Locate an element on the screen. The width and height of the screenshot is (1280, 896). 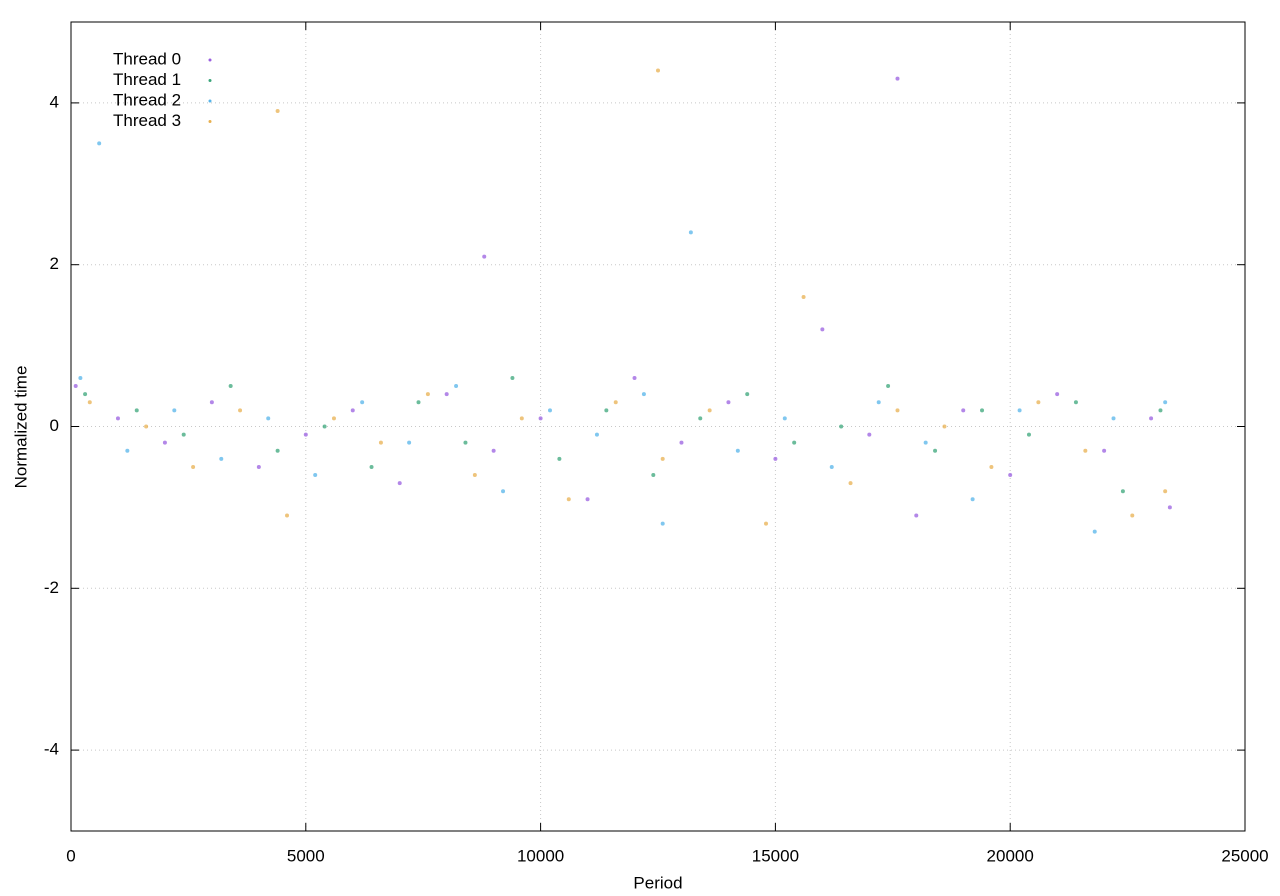
y-tick-label: 2 is located at coordinates (54, 263).